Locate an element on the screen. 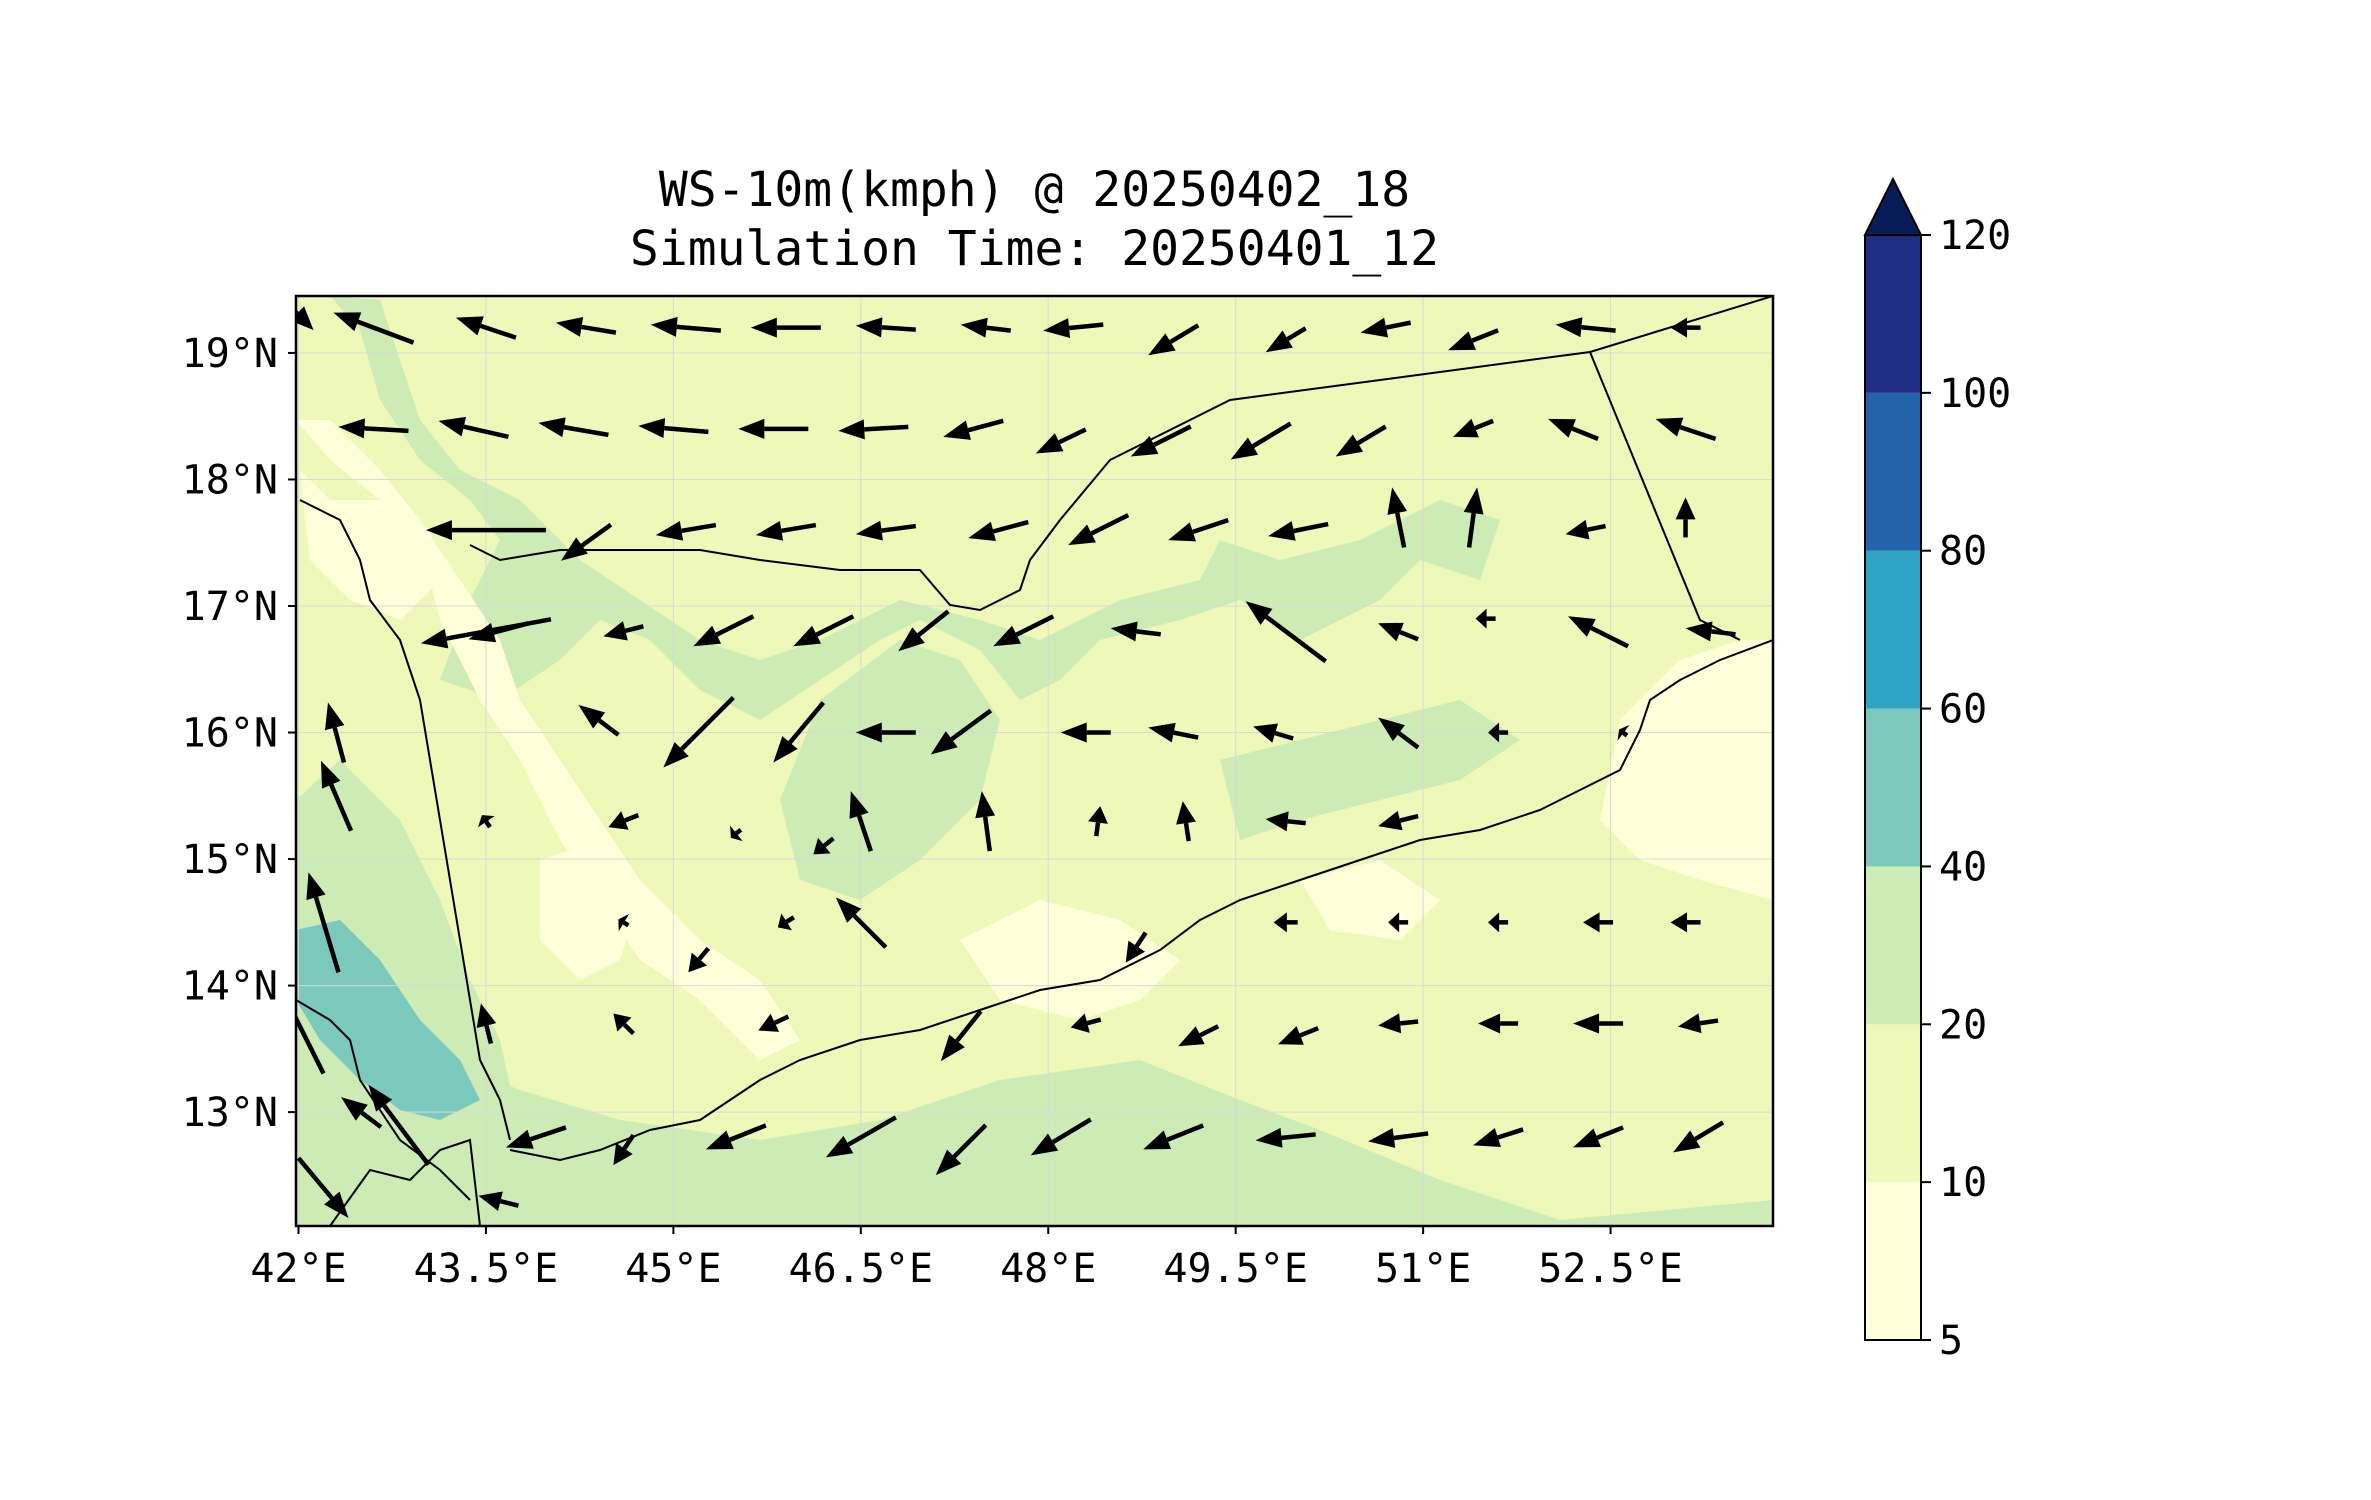 The height and width of the screenshot is (1500, 2371). colorbar-tick-label: 100 is located at coordinates (1975, 394).